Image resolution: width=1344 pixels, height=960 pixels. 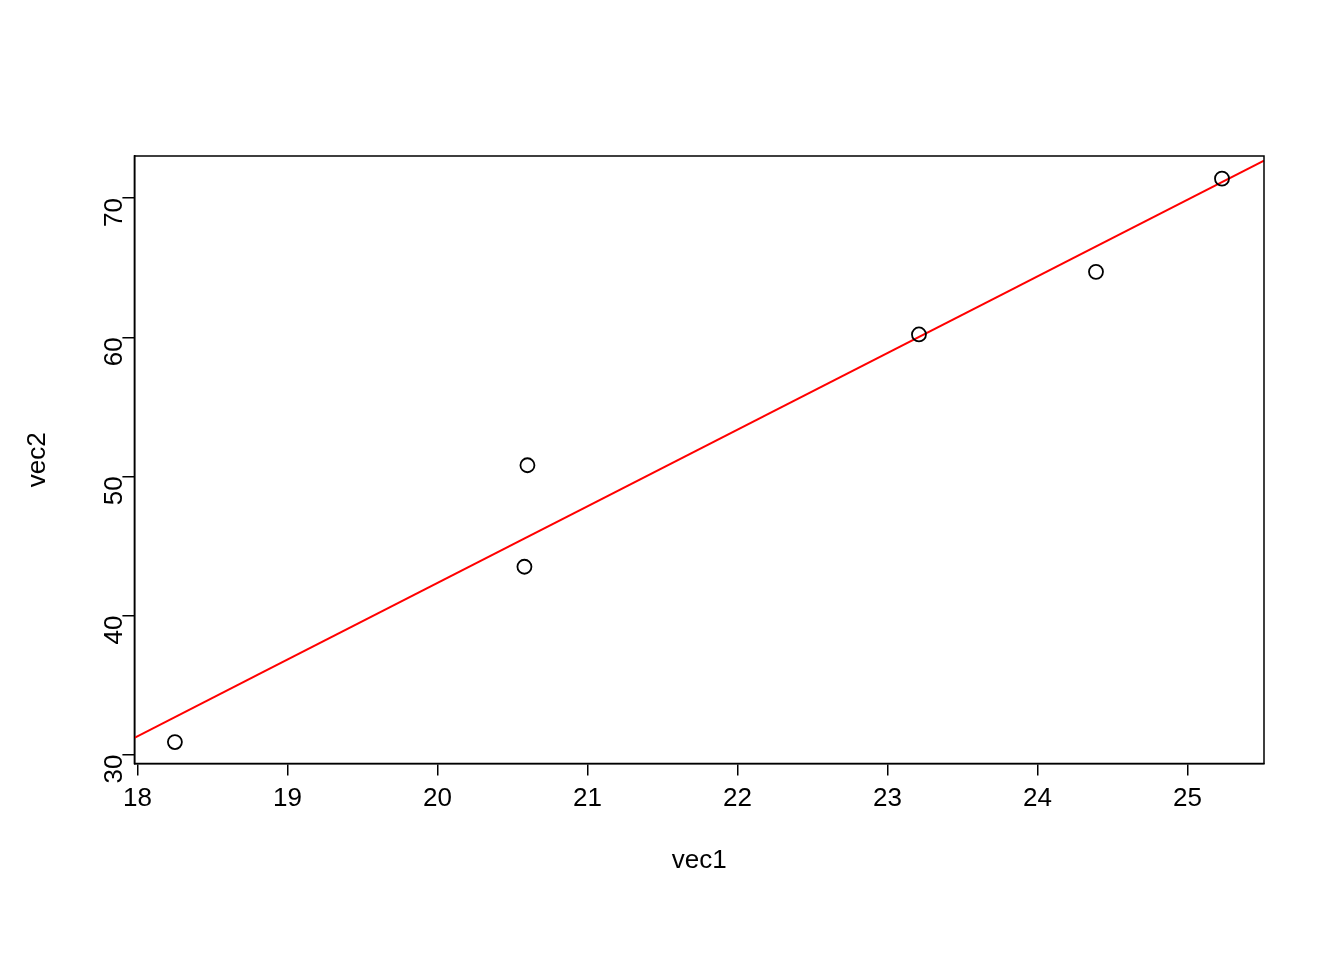 What do you see at coordinates (587, 797) in the screenshot?
I see `x-tick-label: 21` at bounding box center [587, 797].